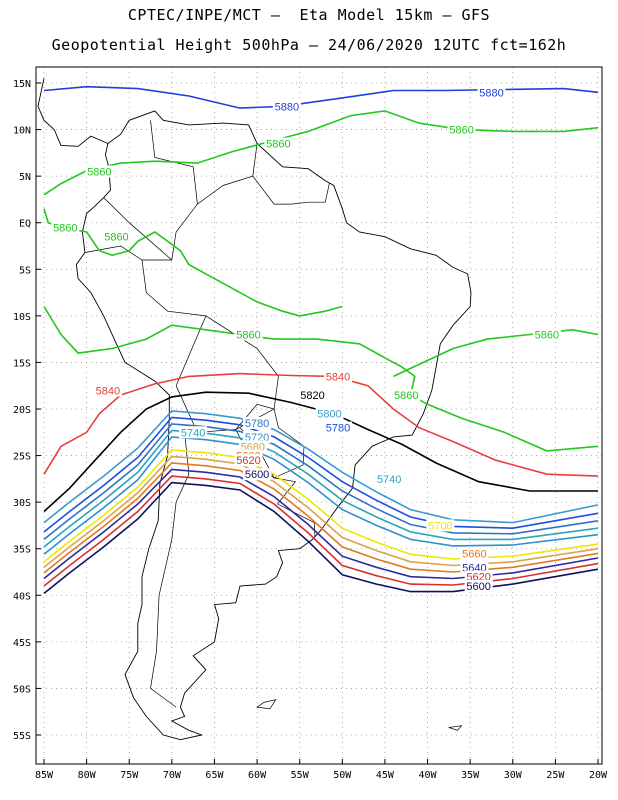  I want to click on lon-tick-label: 60W, so click(257, 775).